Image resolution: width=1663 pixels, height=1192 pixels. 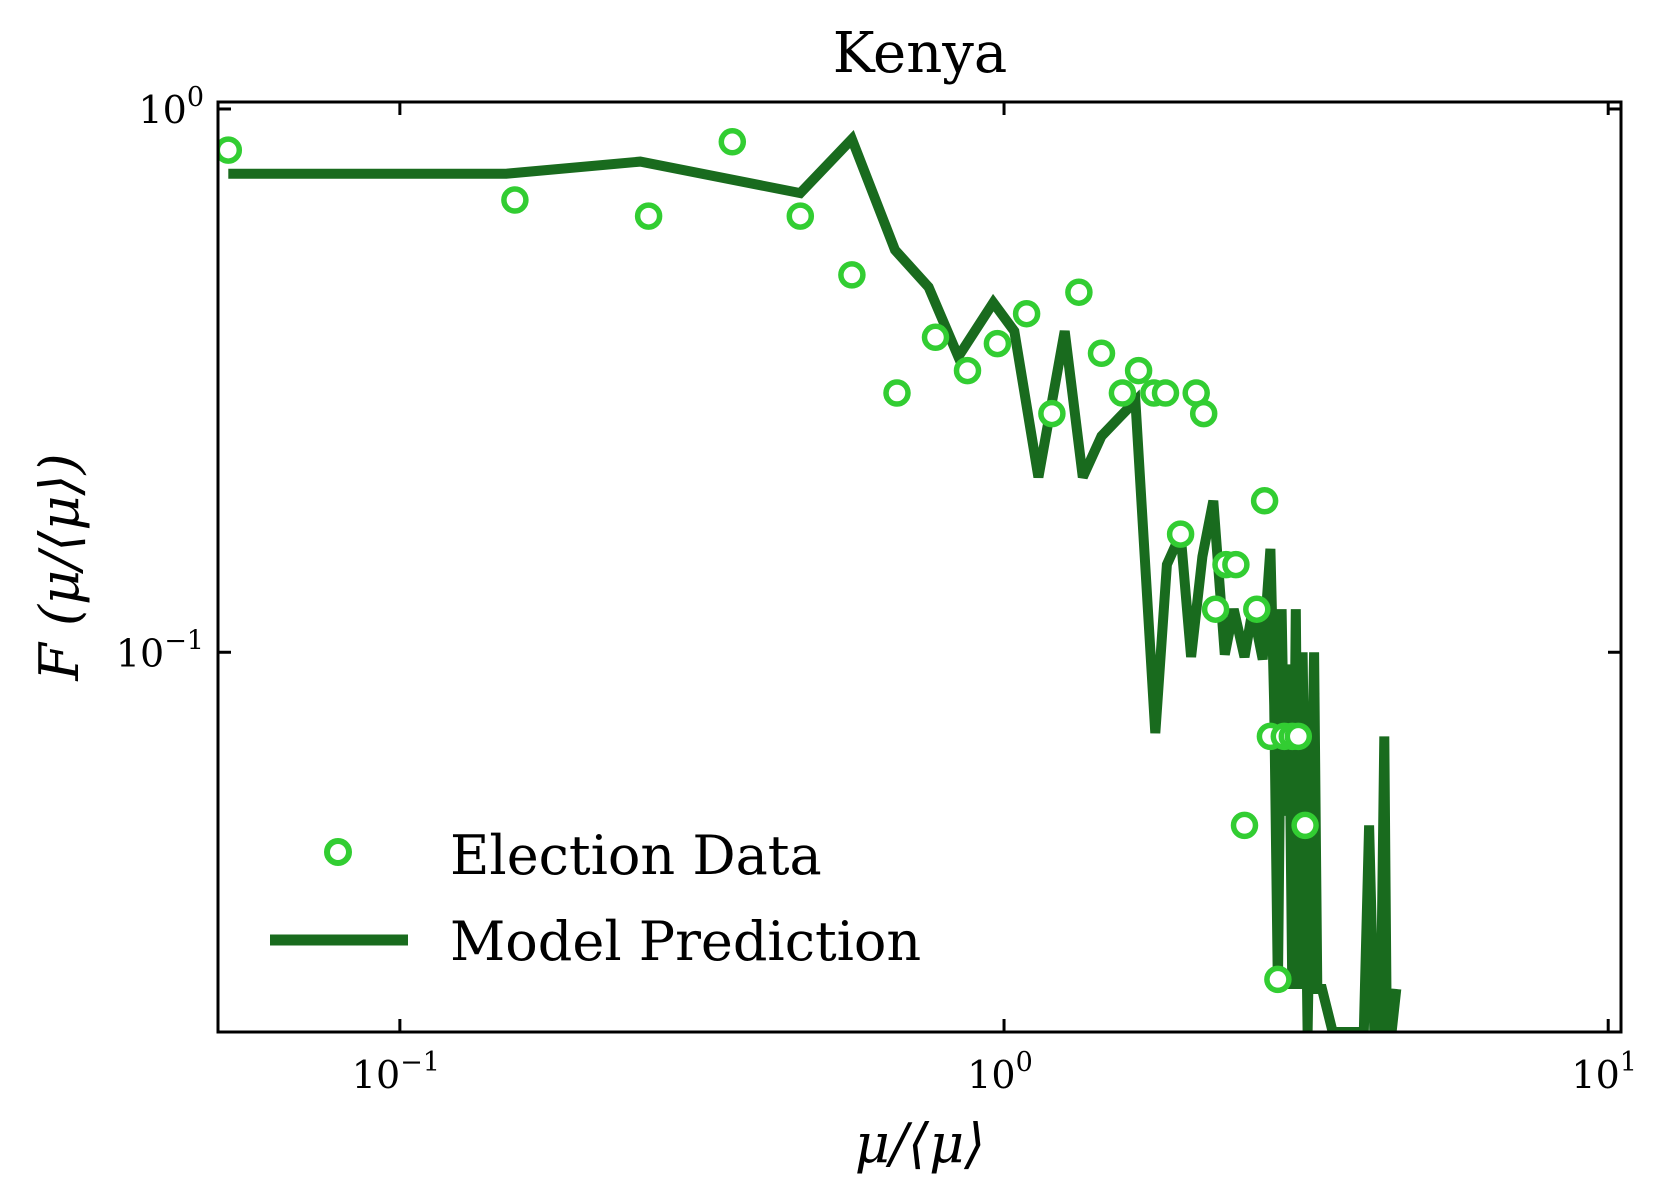 What do you see at coordinates (636, 855) in the screenshot?
I see `legend-label-election-data: Election Data` at bounding box center [636, 855].